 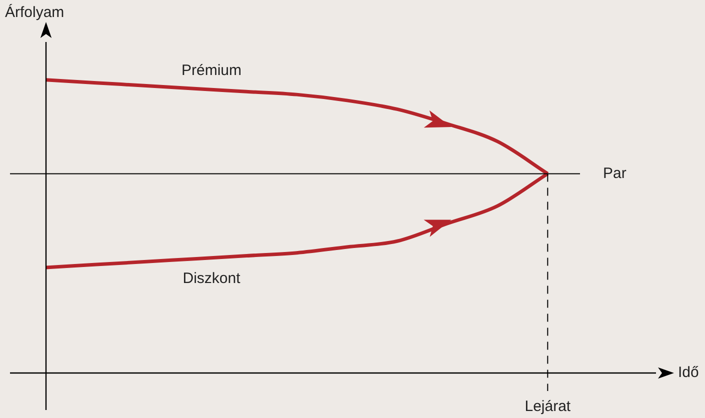 I want to click on ref-line-label: Par, so click(x=614, y=173).